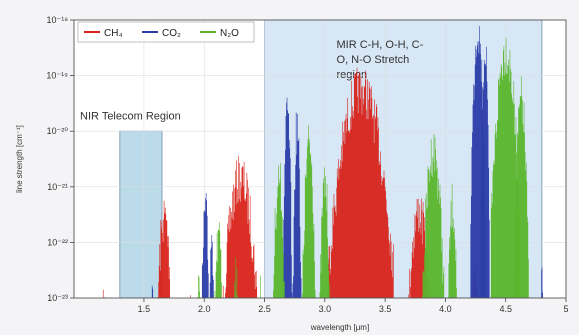 The width and height of the screenshot is (579, 335). What do you see at coordinates (57, 20) in the screenshot?
I see `y-tick-label: 10⁻¹⁸` at bounding box center [57, 20].